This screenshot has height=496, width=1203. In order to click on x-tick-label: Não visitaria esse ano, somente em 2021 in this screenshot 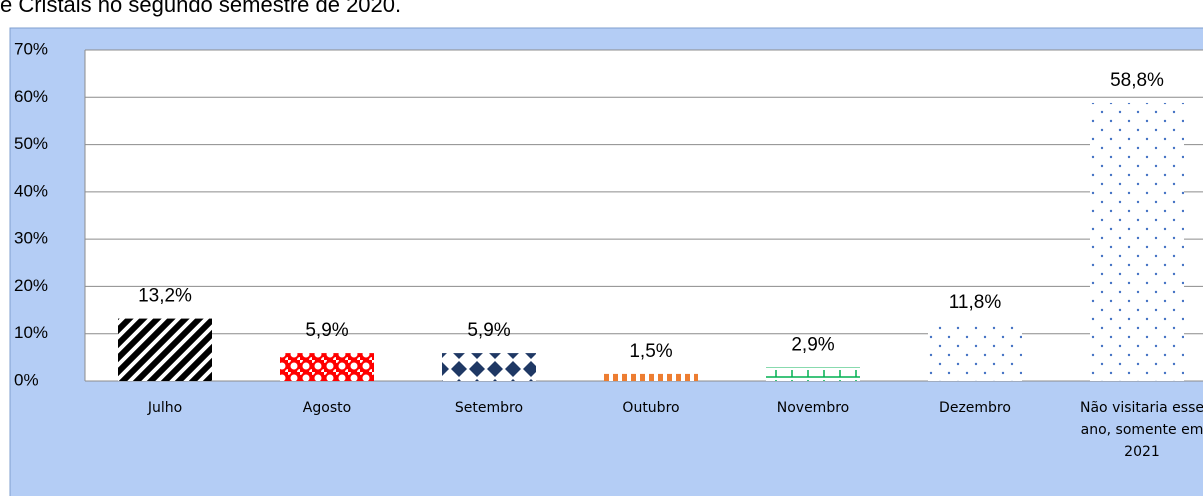, I will do `click(1141, 430)`.